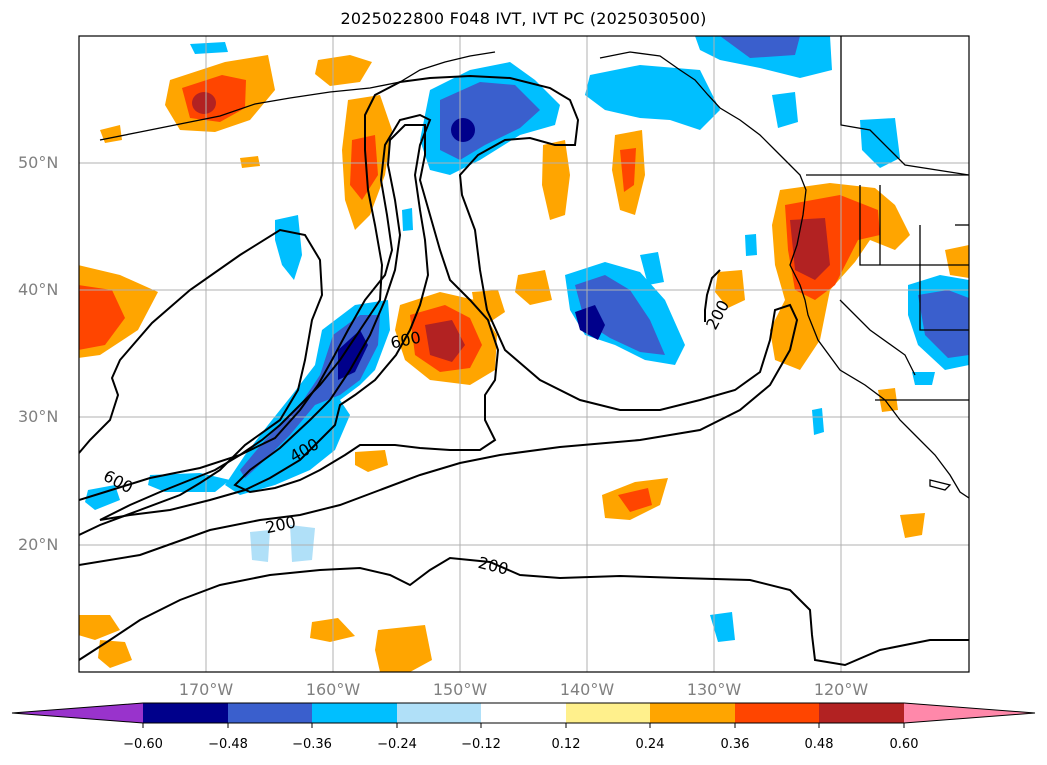 Image resolution: width=1047 pixels, height=765 pixels. Describe the element at coordinates (481, 744) in the screenshot. I see `colorbar-tick-label: −0.12` at that location.